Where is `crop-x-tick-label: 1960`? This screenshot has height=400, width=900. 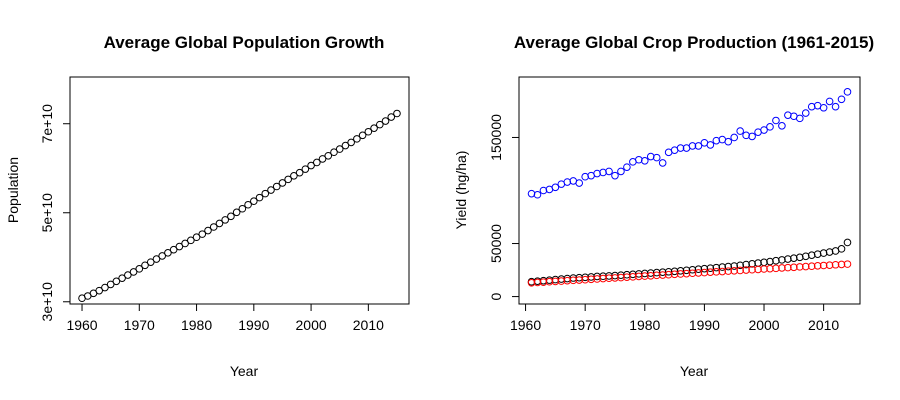 crop-x-tick-label: 1960 is located at coordinates (525, 325).